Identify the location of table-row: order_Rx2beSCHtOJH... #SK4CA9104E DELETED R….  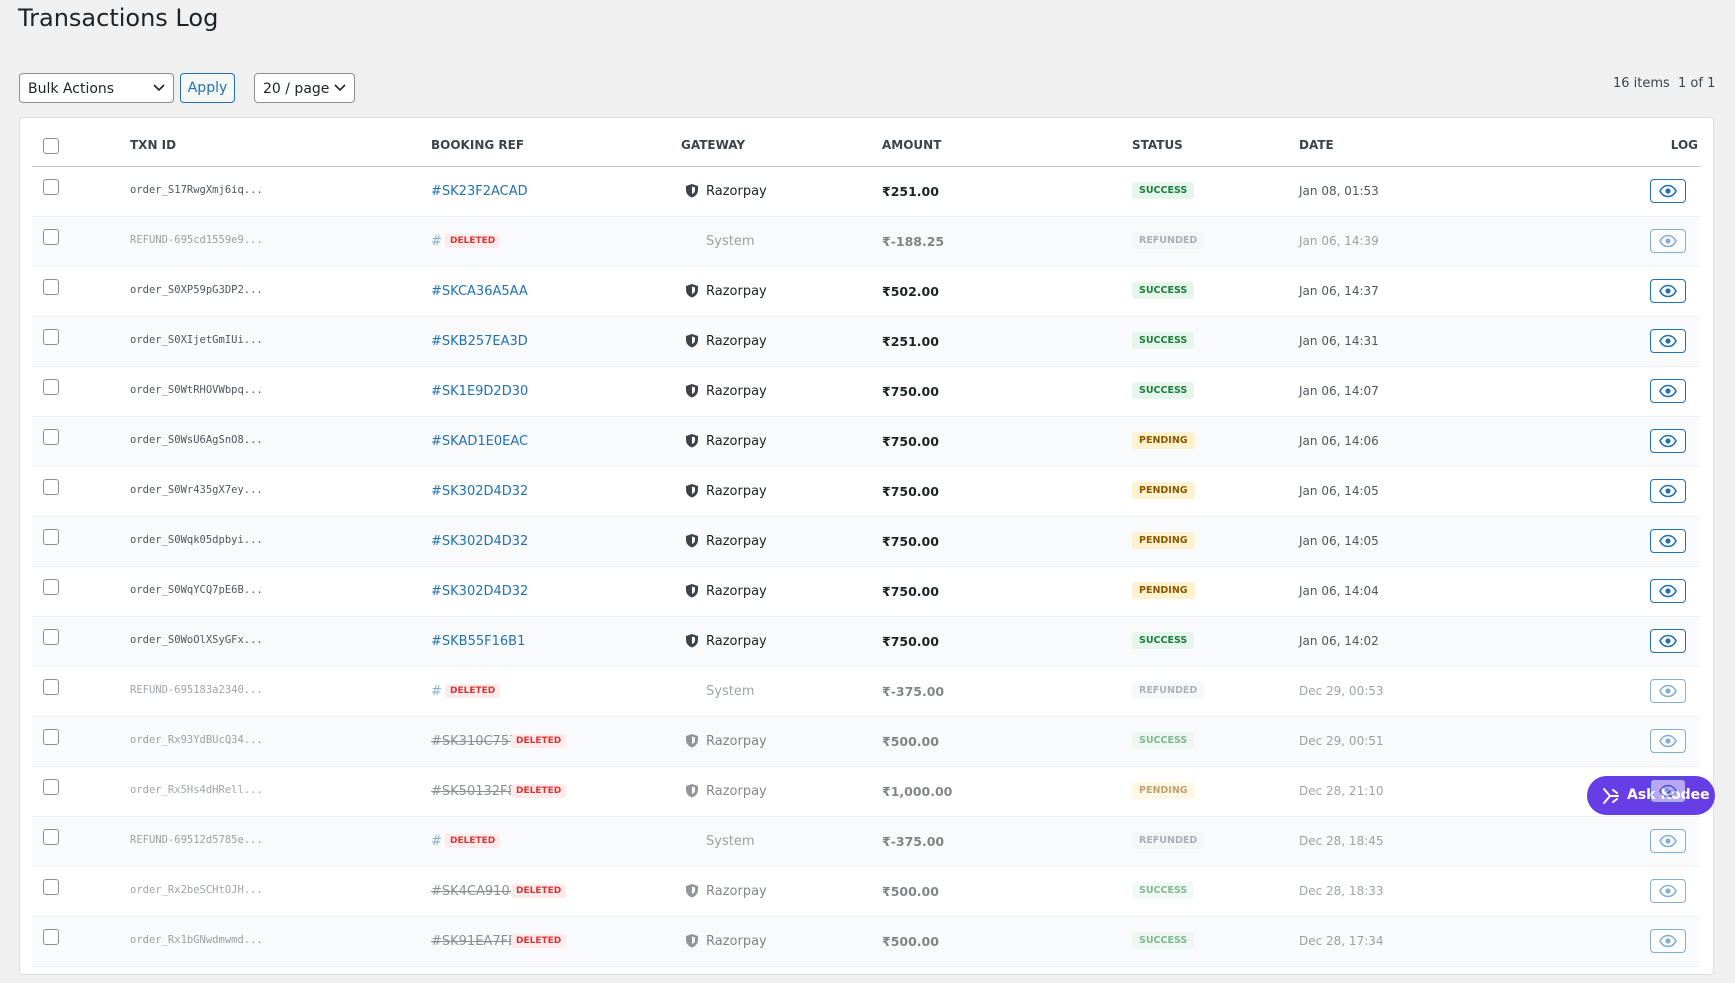
(866, 892).